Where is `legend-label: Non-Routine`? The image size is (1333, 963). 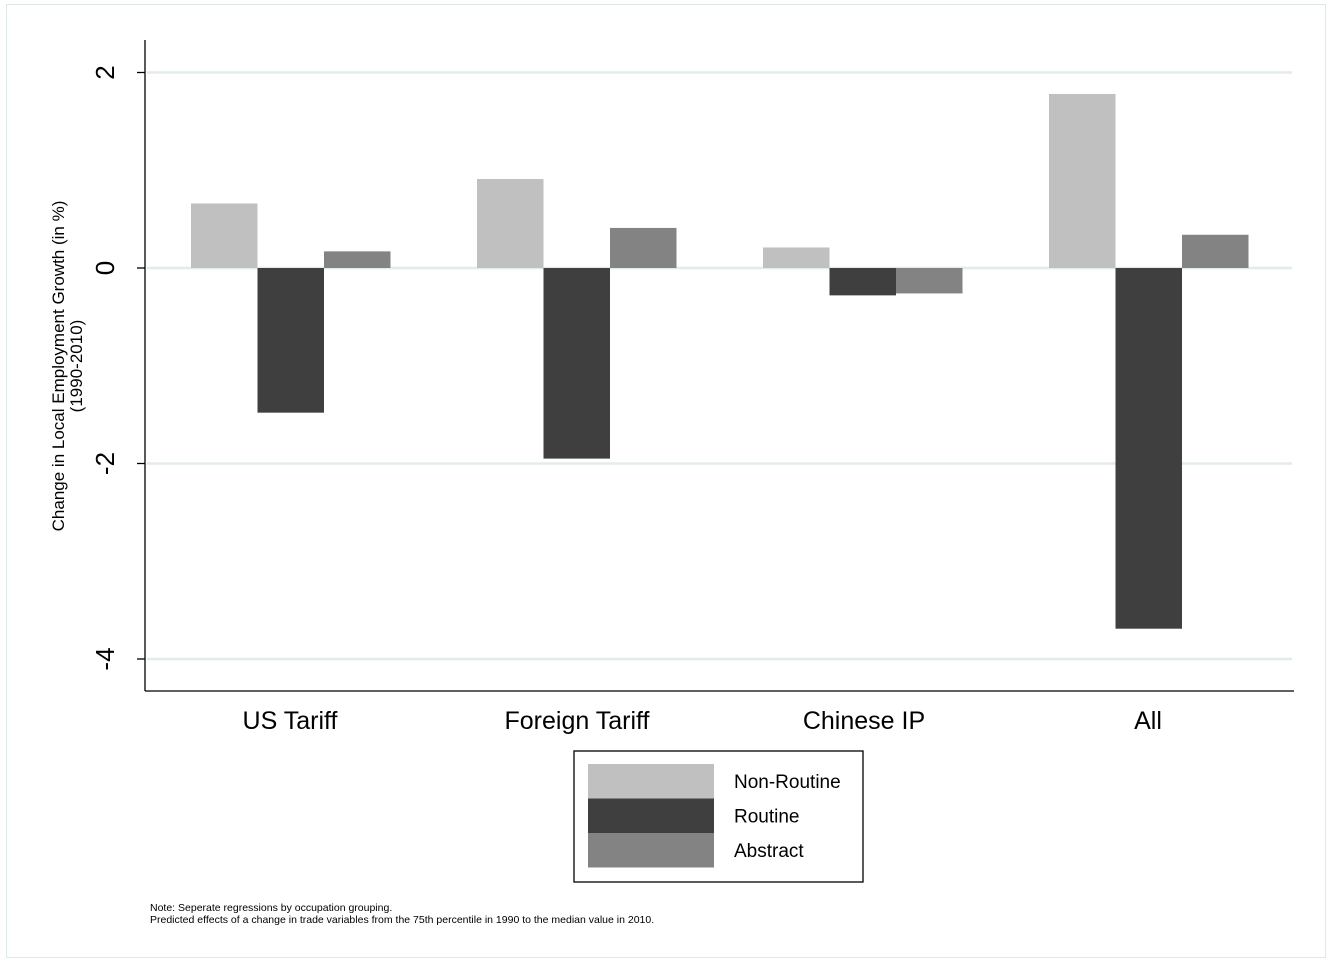 legend-label: Non-Routine is located at coordinates (787, 782).